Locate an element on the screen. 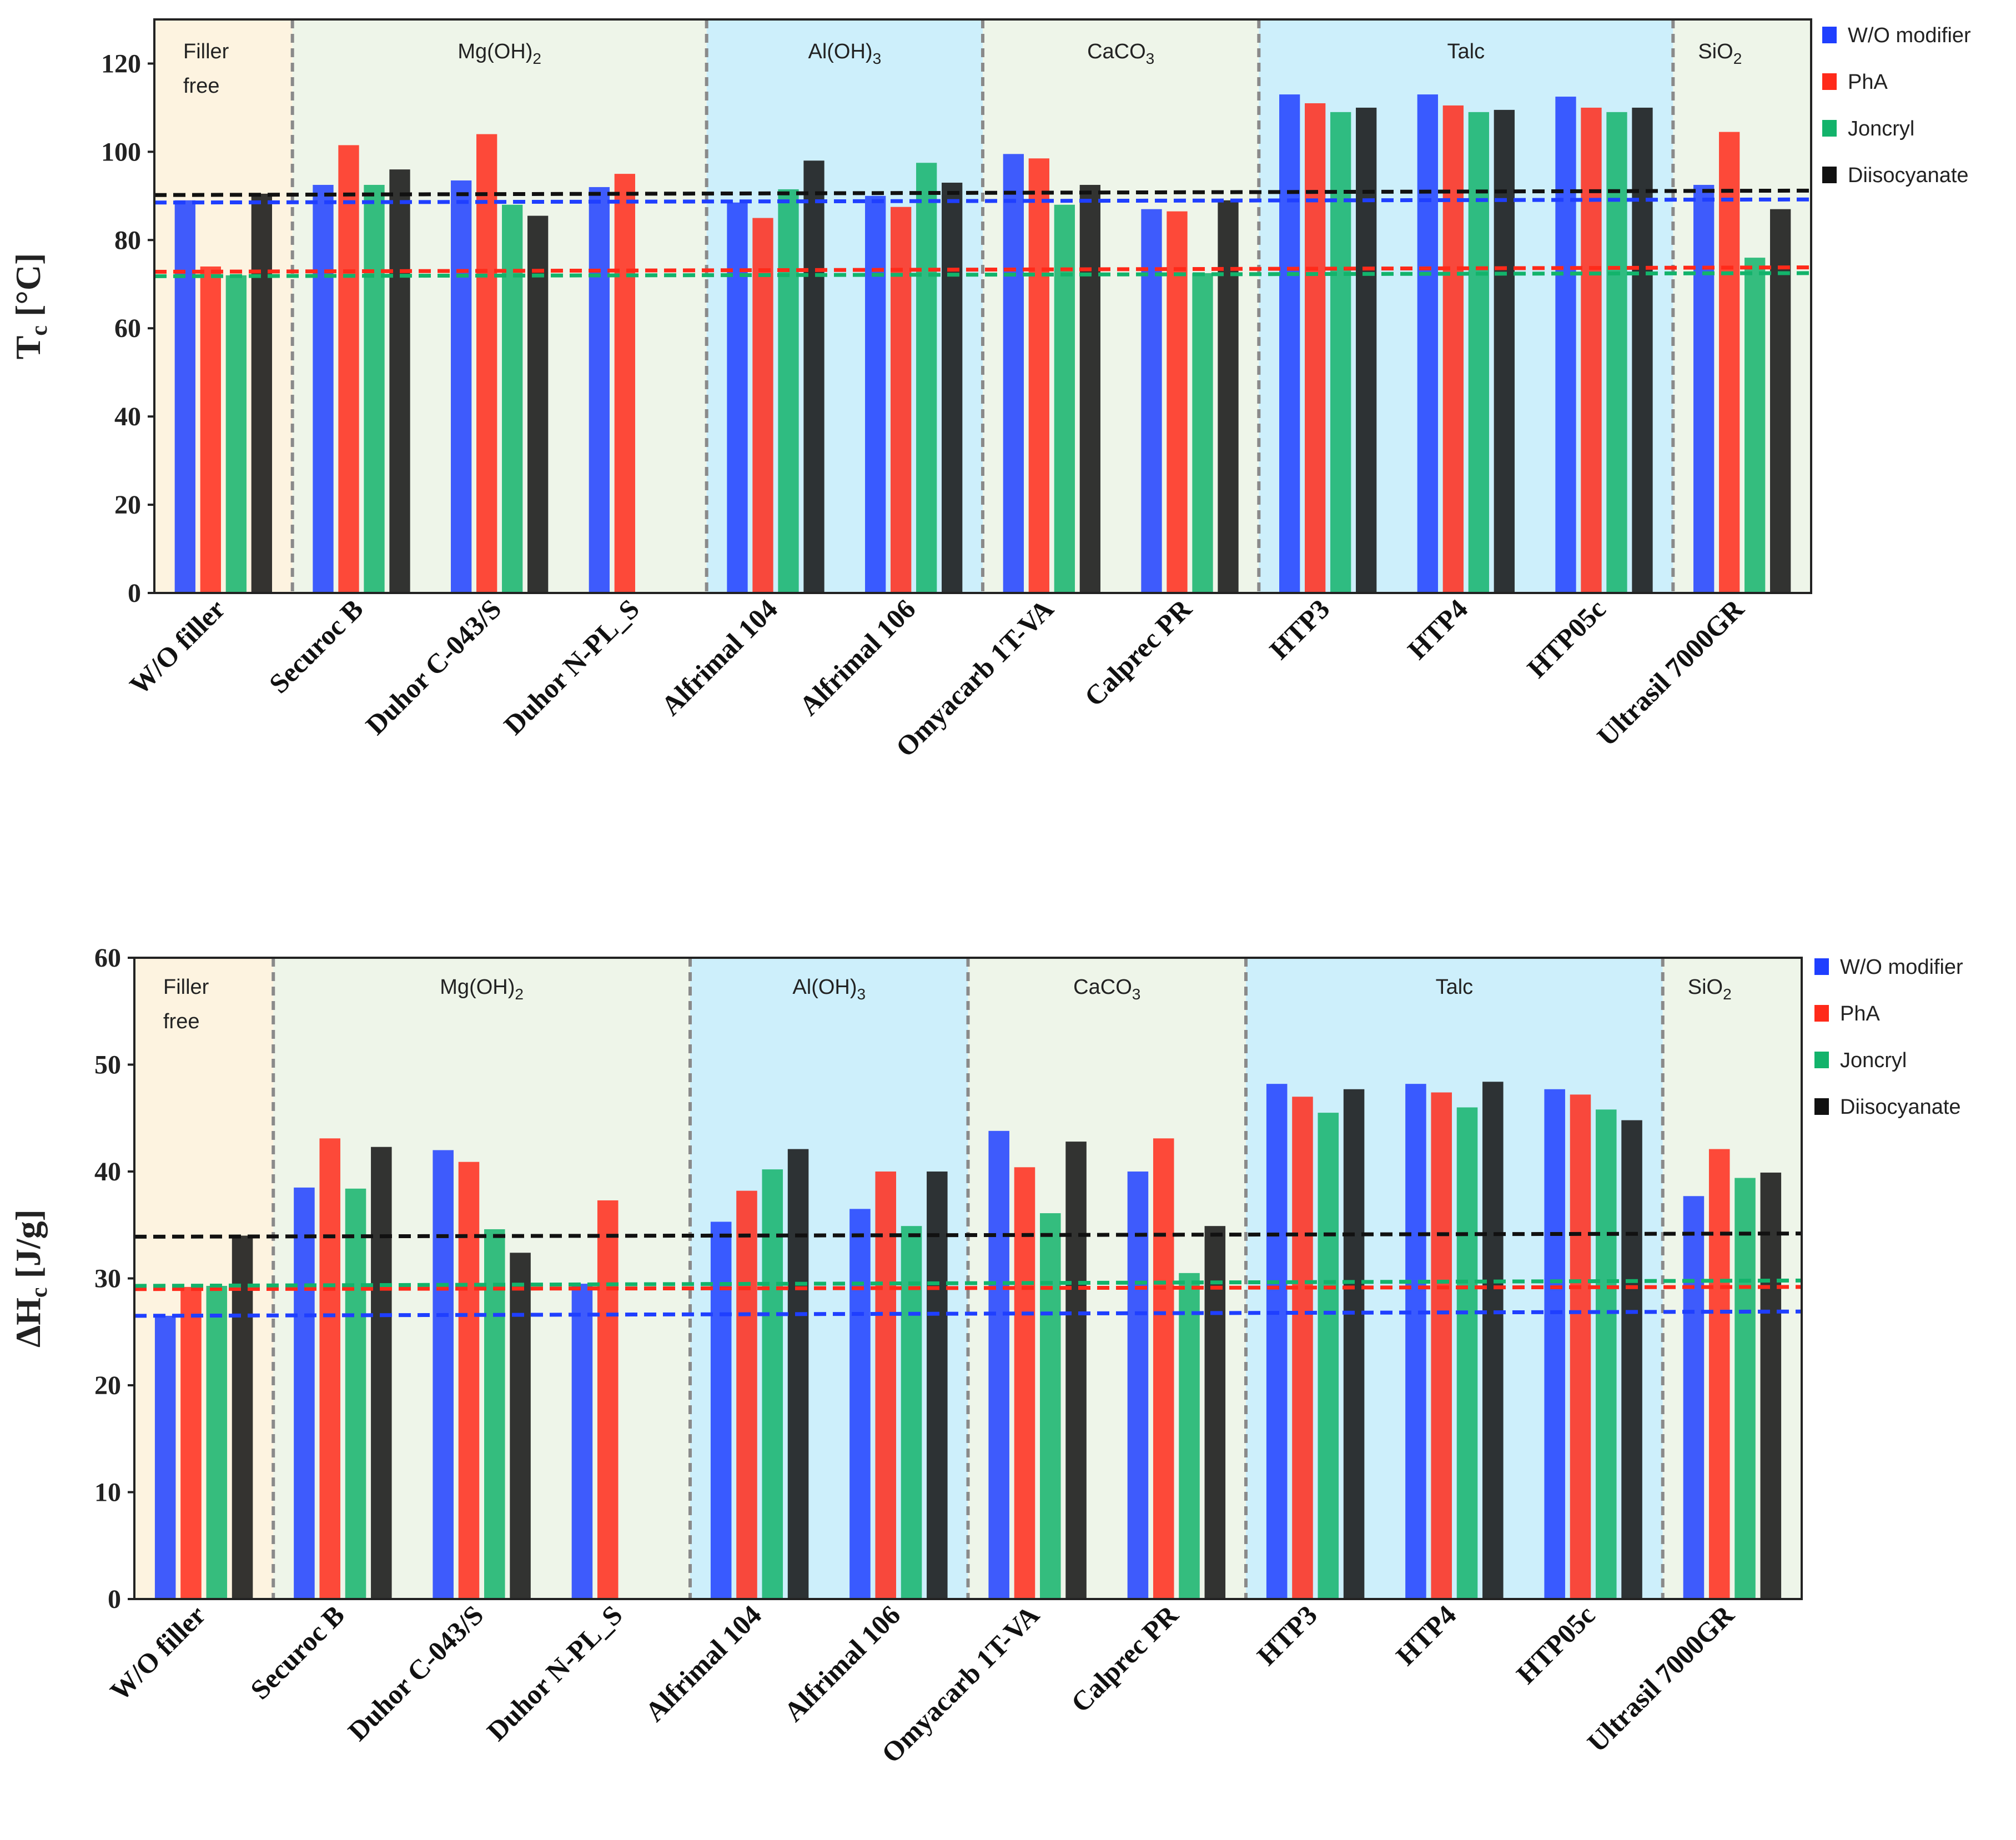  dhc-group-label-line2: free is located at coordinates (181, 1021).